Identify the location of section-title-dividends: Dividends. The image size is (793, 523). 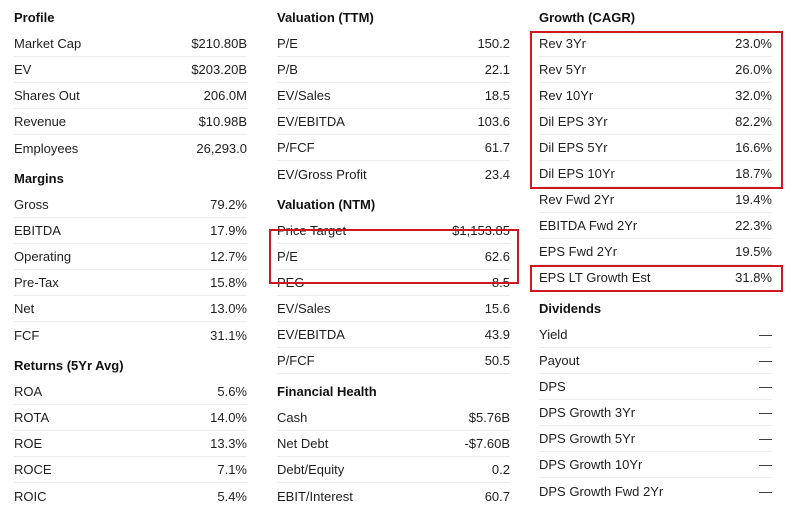
(570, 308).